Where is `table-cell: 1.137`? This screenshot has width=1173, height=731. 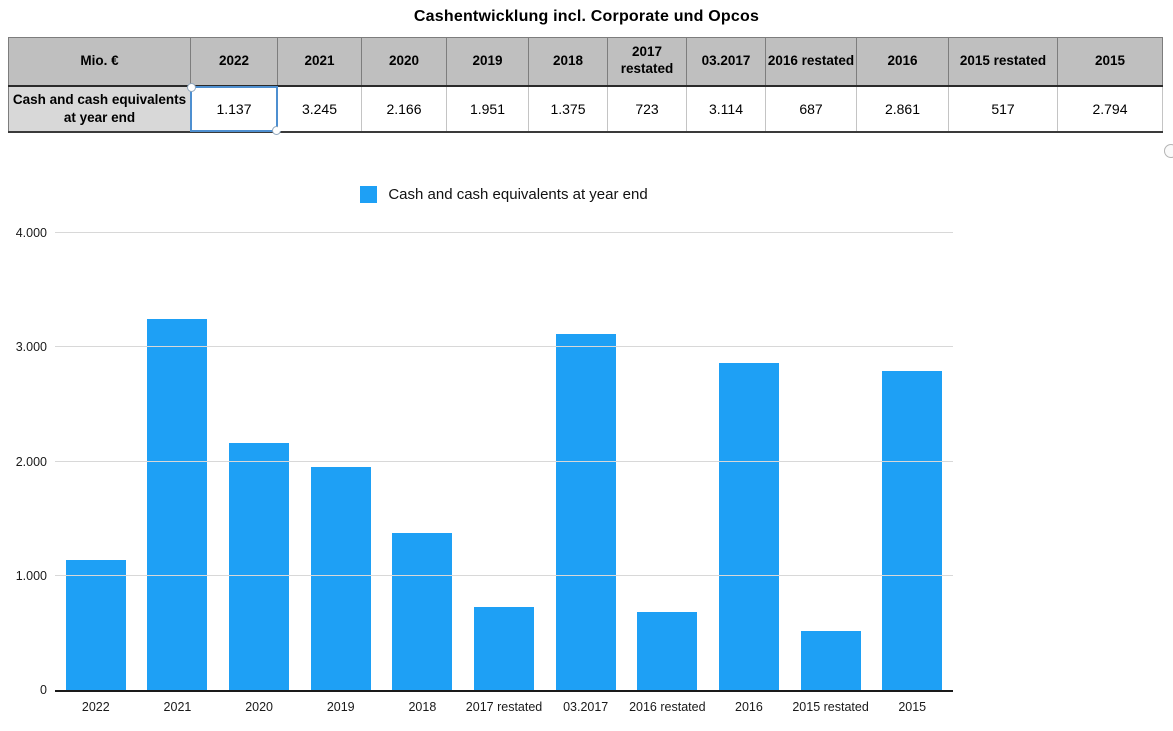
table-cell: 1.137 is located at coordinates (234, 108).